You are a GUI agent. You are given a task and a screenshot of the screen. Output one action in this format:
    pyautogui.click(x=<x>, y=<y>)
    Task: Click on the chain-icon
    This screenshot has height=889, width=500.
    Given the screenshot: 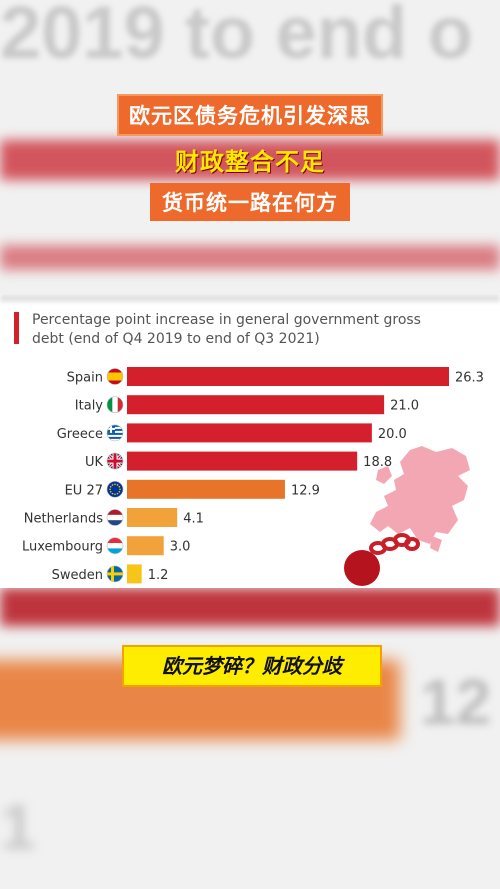 What is the action you would take?
    pyautogui.click(x=394, y=544)
    